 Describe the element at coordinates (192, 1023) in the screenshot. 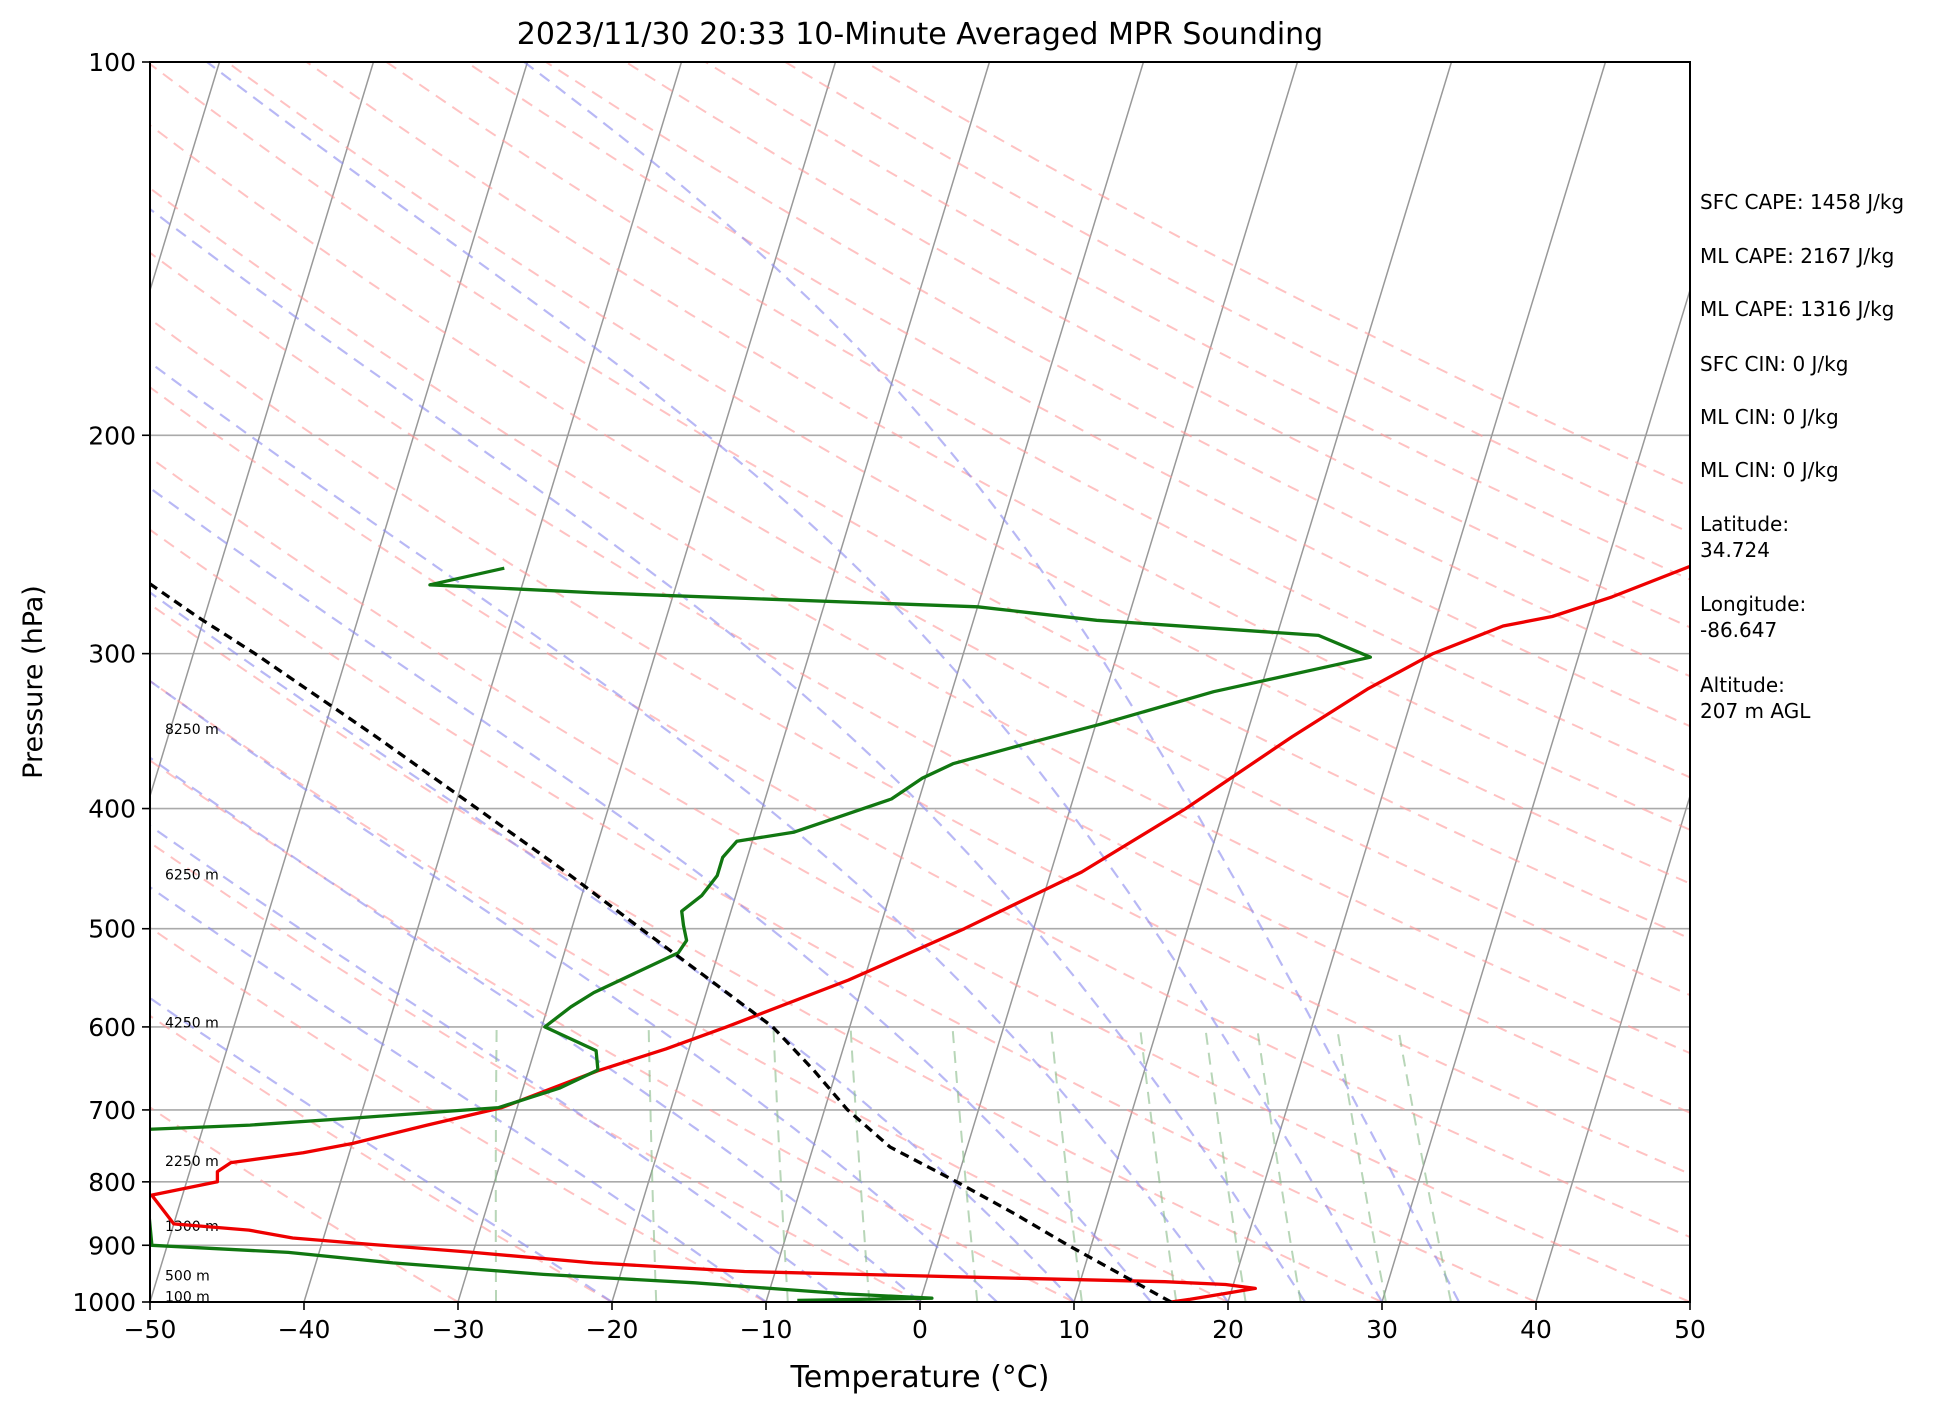

I see `height-label: 4250 m` at that location.